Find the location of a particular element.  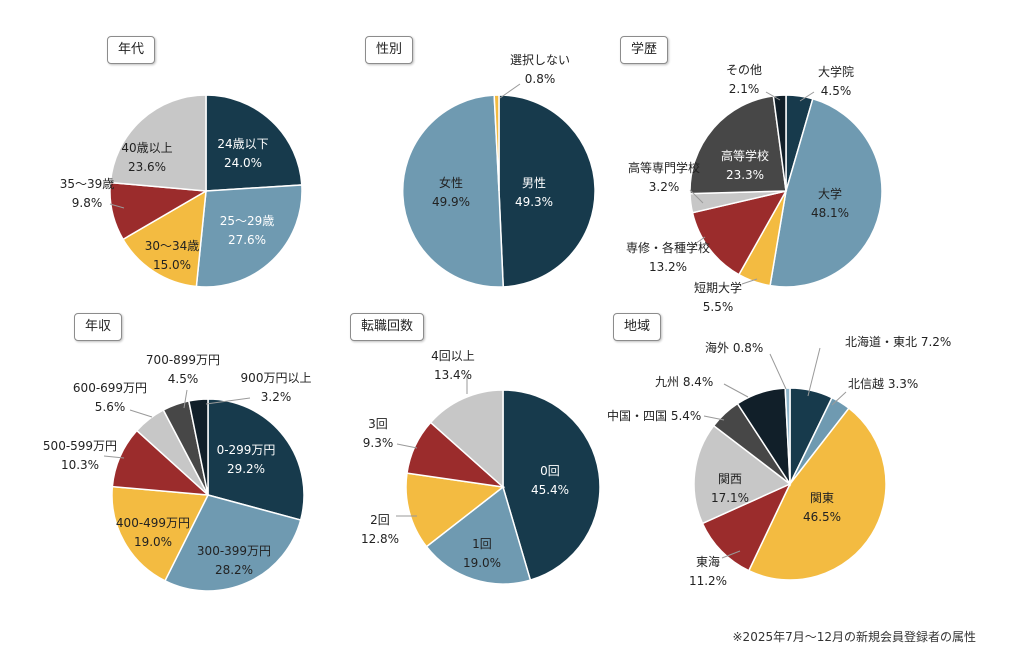

footnote: ※2025年7月～12月の新規会員登録者の属性 is located at coordinates (854, 637).